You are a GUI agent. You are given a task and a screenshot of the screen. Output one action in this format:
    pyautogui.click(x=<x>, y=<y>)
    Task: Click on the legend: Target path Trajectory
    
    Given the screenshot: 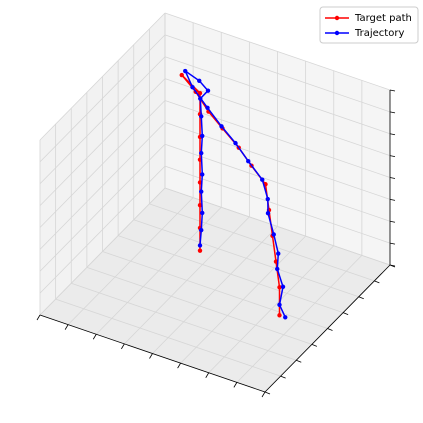 What is the action you would take?
    pyautogui.click(x=369, y=25)
    